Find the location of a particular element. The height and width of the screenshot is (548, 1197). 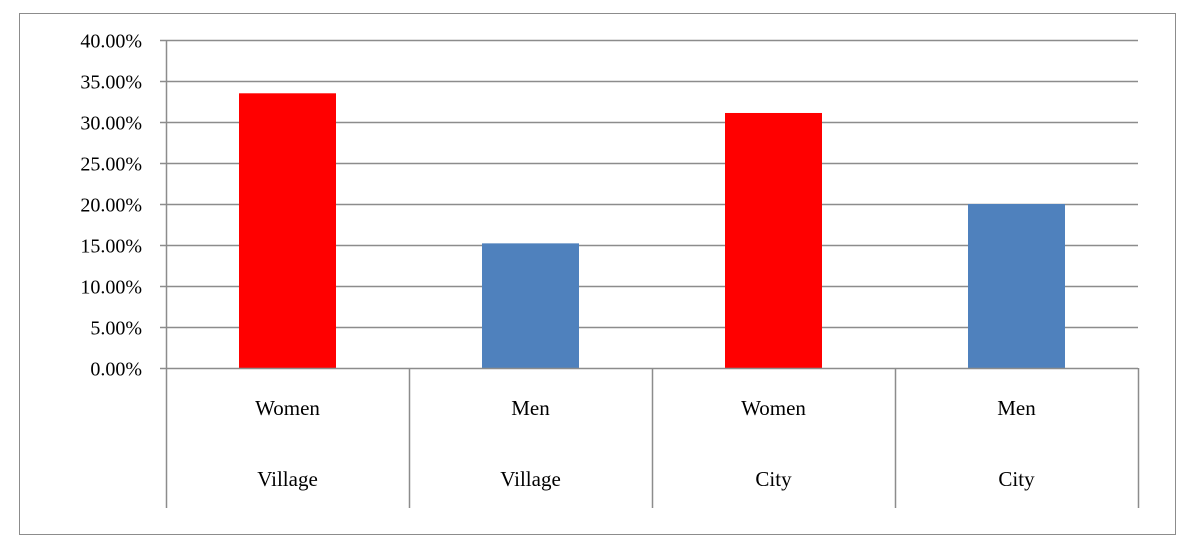

y-tick-label: 30.00% is located at coordinates (111, 124).